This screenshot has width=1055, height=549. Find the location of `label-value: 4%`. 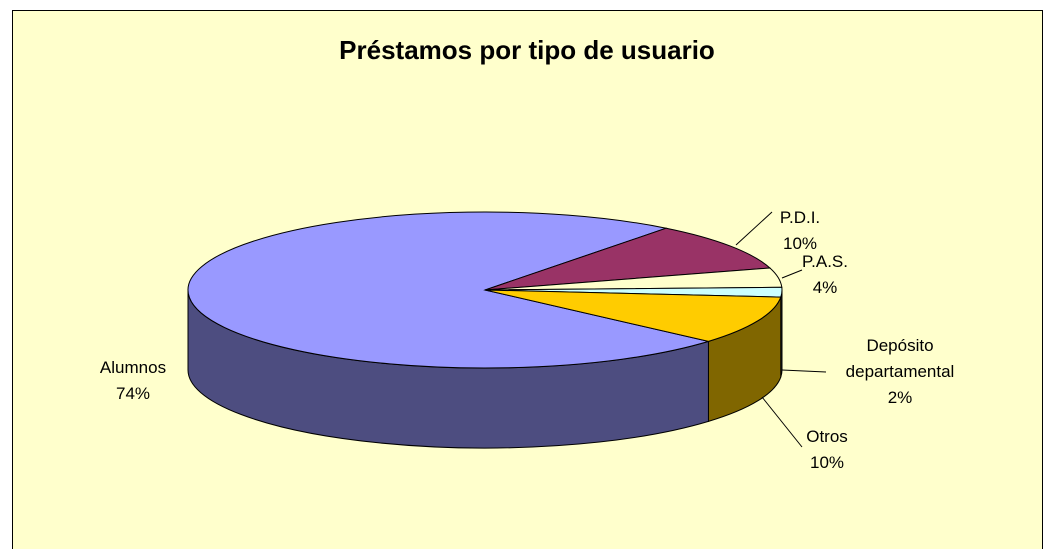

label-value: 4% is located at coordinates (825, 287).